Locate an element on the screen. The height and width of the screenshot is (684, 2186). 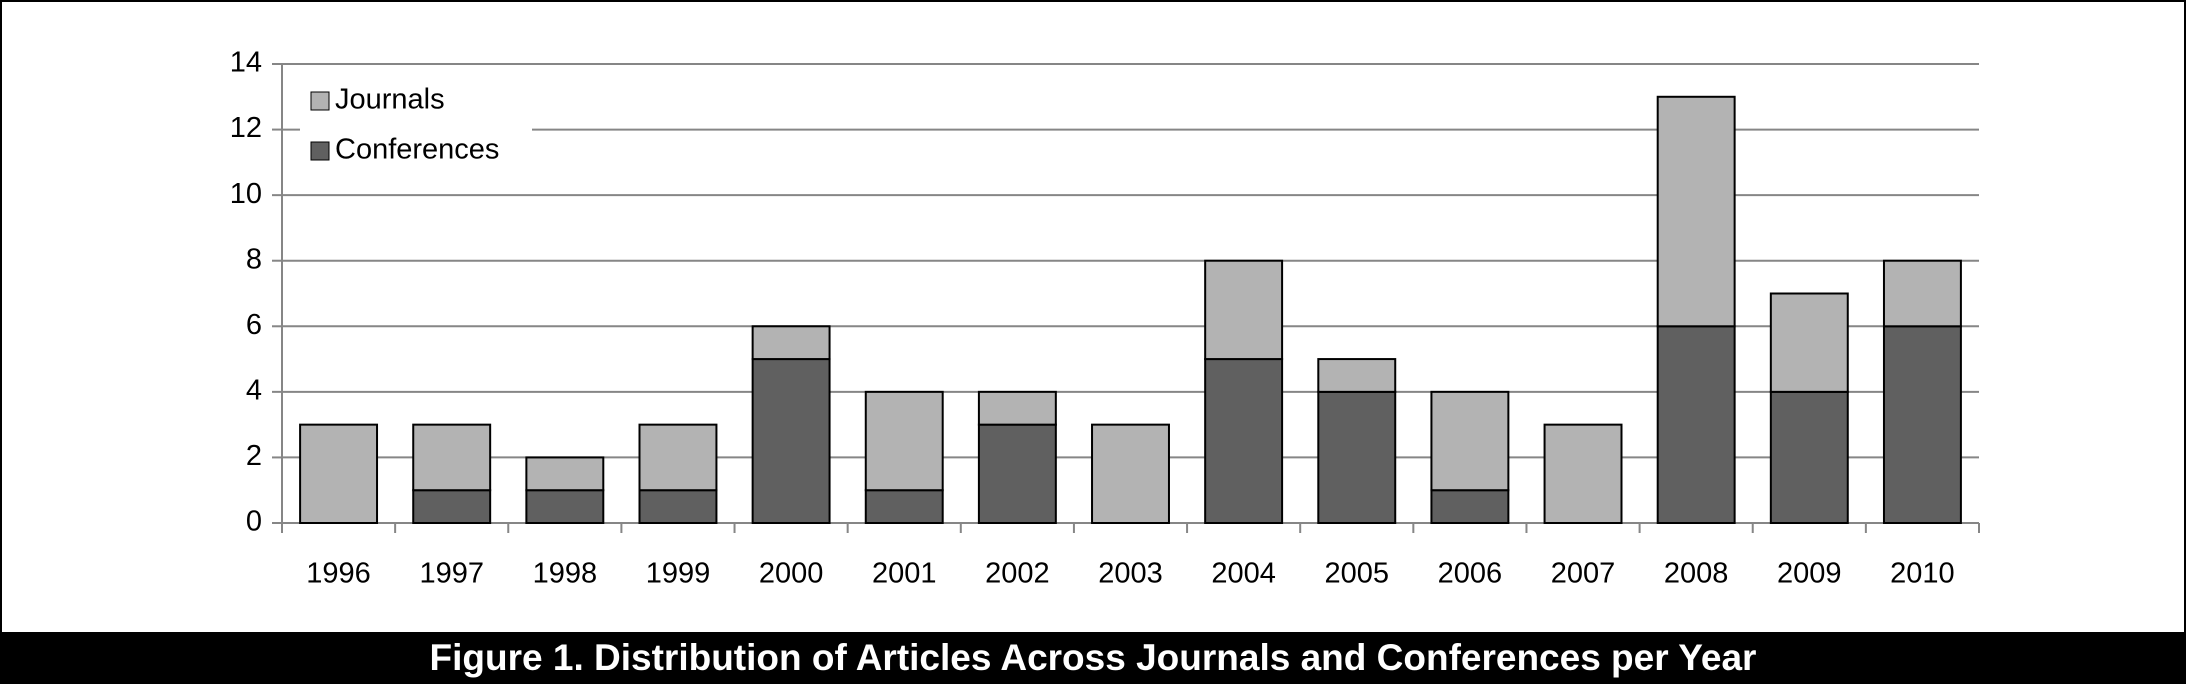
x-tick-label: 2004 is located at coordinates (1243, 574).